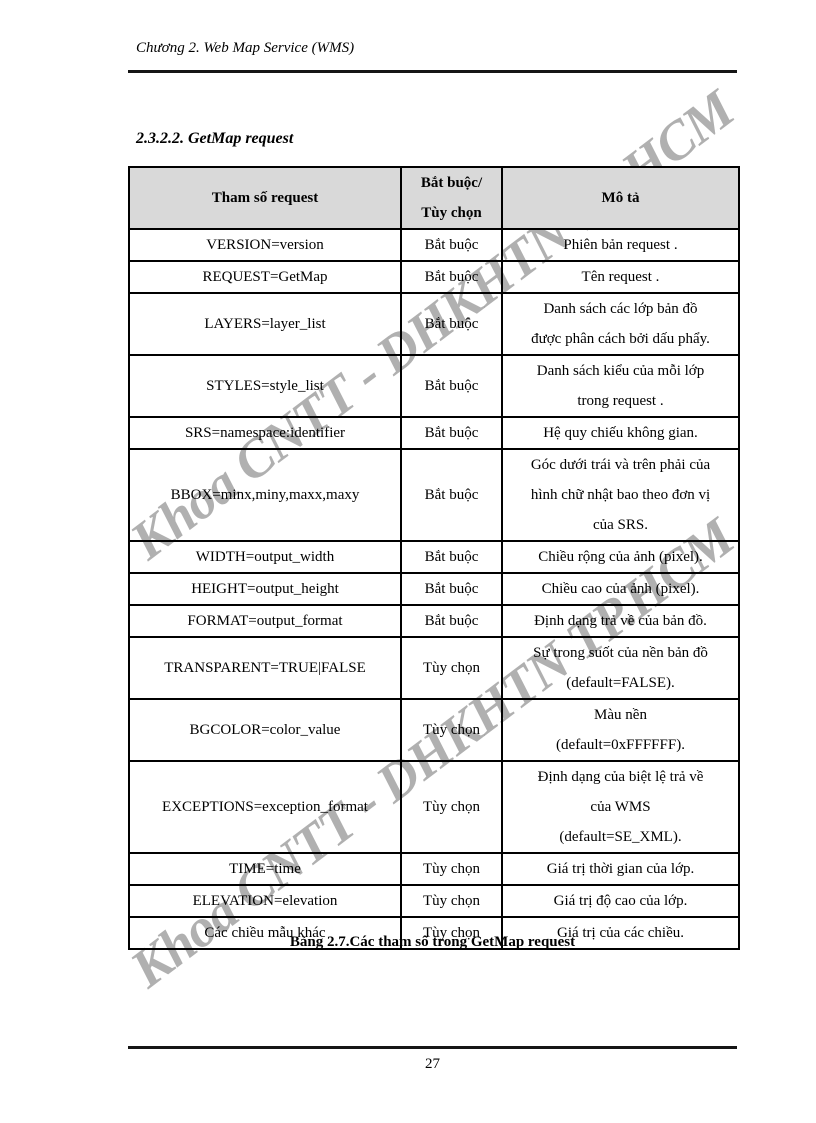  Describe the element at coordinates (620, 198) in the screenshot. I see `column-header-description: Mô tả` at that location.